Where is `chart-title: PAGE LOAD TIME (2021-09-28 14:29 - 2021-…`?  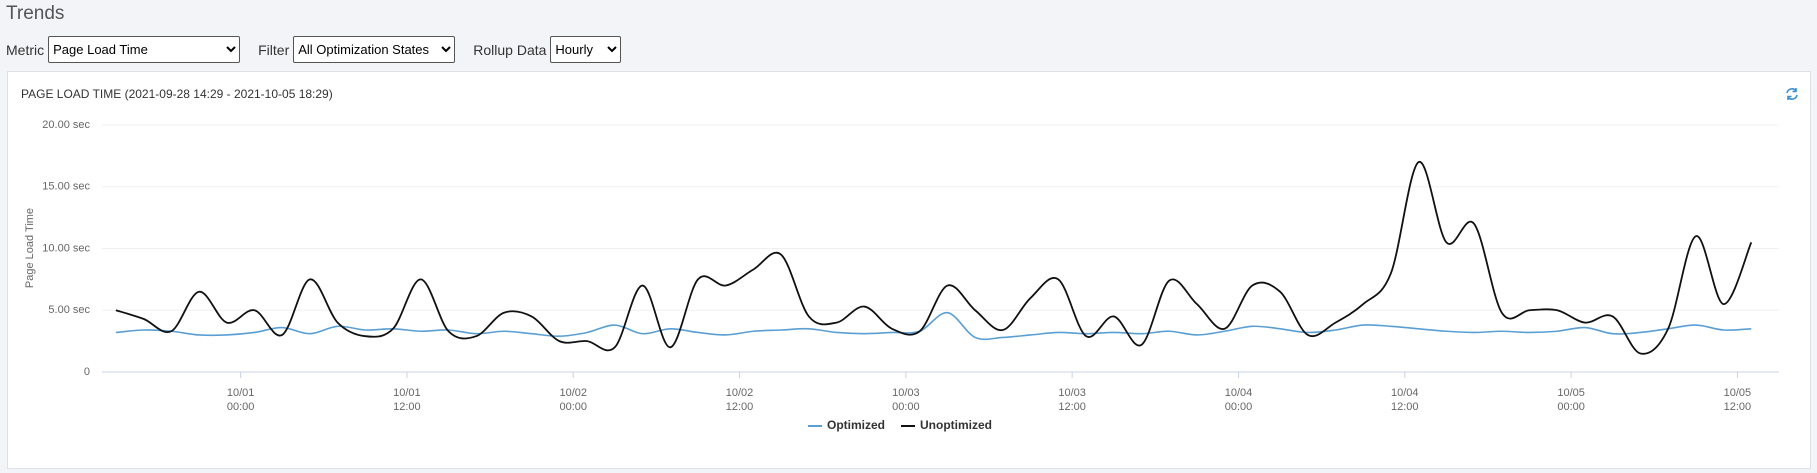
chart-title: PAGE LOAD TIME (2021-09-28 14:29 - 2021-… is located at coordinates (177, 94).